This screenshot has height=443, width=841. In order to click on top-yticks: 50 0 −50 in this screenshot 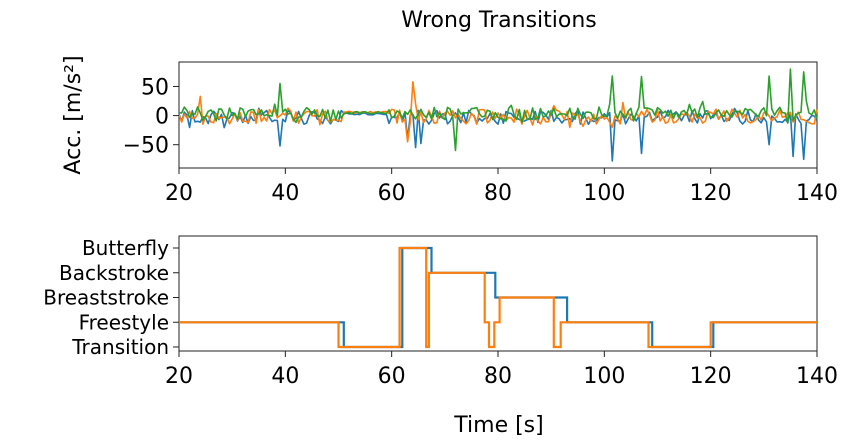, I will do `click(151, 117)`.